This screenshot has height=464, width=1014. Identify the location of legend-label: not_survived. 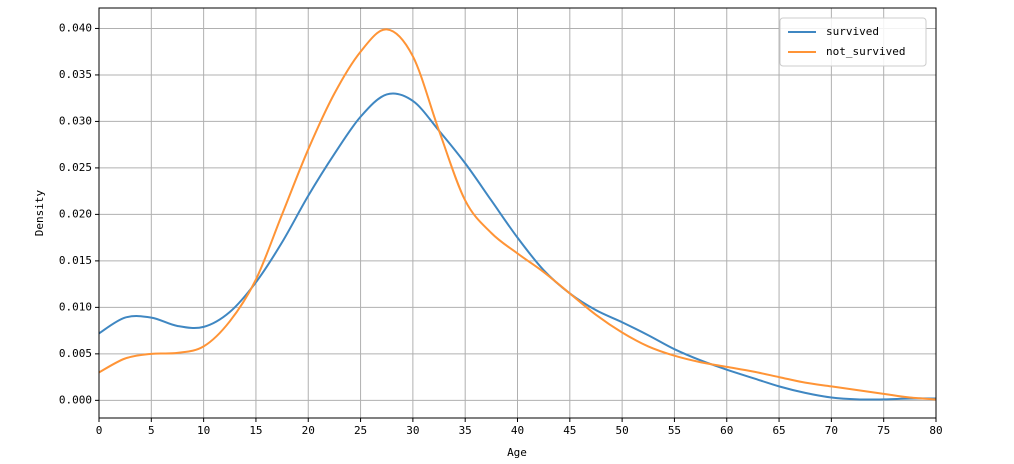
(865, 51).